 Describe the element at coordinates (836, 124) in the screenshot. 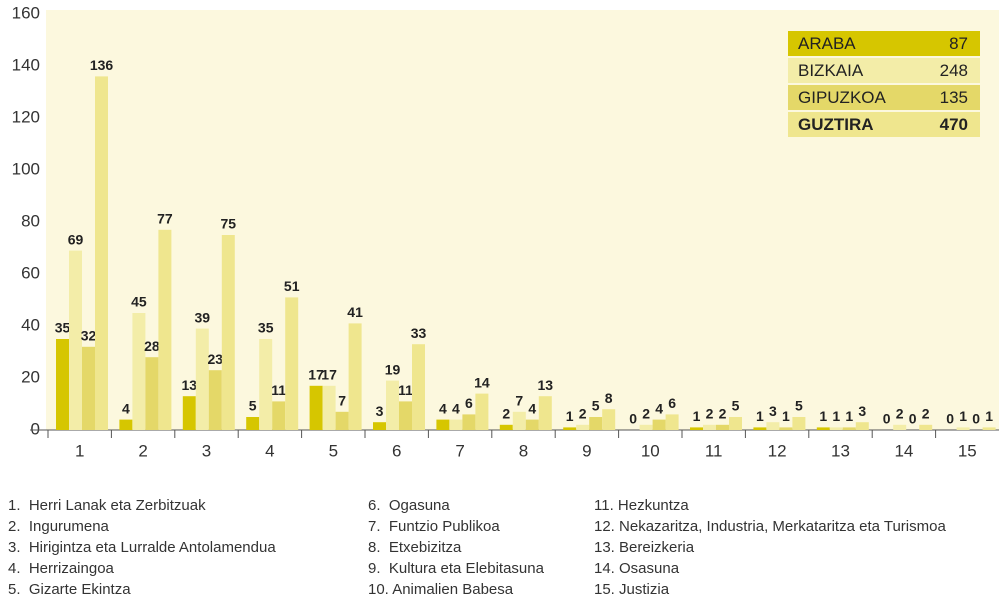

I see `legend-label: GUZTIRA` at that location.